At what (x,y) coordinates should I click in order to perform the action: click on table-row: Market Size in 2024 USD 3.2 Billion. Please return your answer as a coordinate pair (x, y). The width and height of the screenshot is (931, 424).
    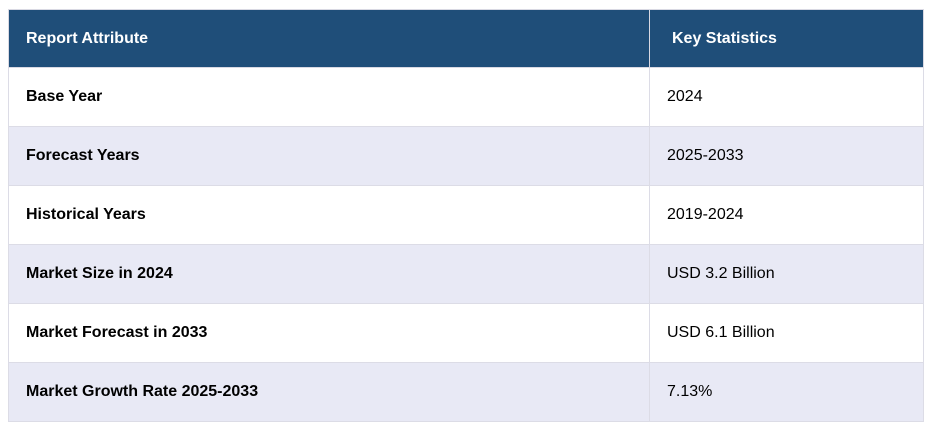
    Looking at the image, I should click on (466, 274).